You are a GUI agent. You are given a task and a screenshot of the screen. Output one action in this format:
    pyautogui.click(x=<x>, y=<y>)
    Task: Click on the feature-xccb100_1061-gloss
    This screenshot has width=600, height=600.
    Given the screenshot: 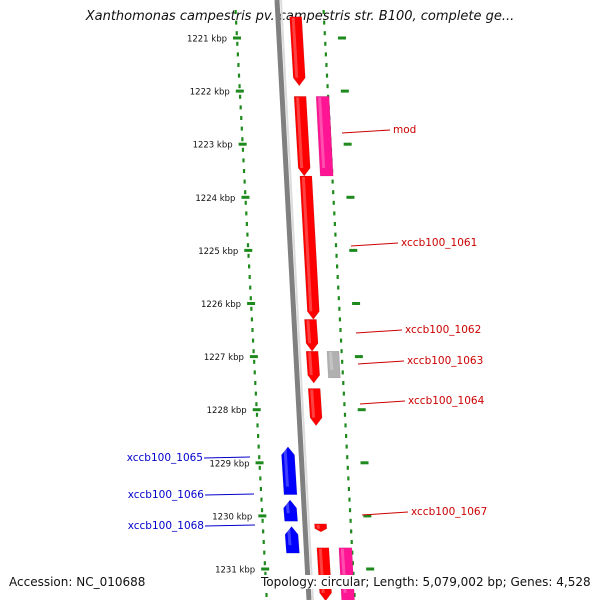 What is the action you would take?
    pyautogui.click(x=307, y=244)
    